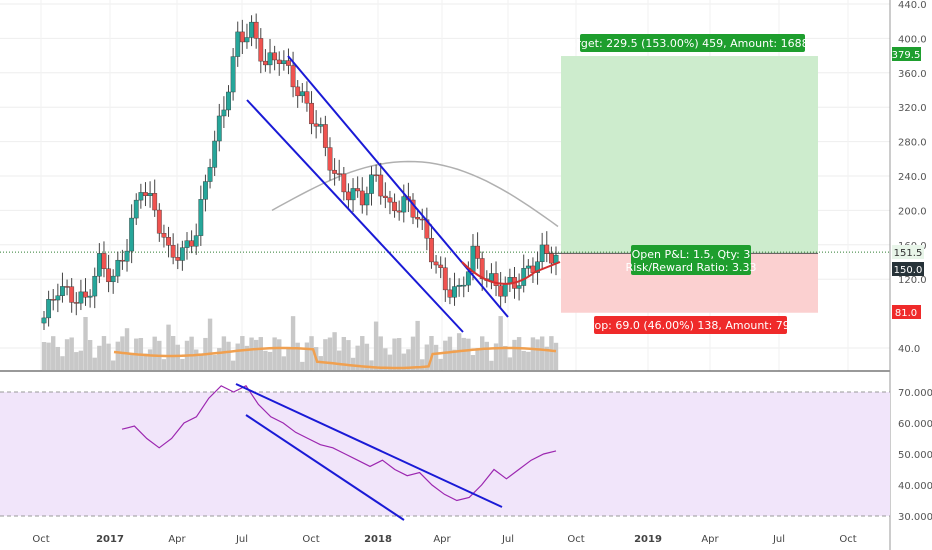 The width and height of the screenshot is (932, 550). Describe the element at coordinates (691, 254) in the screenshot. I see `pnl-label: Open P&L: 1.5, Qty: 3` at that location.